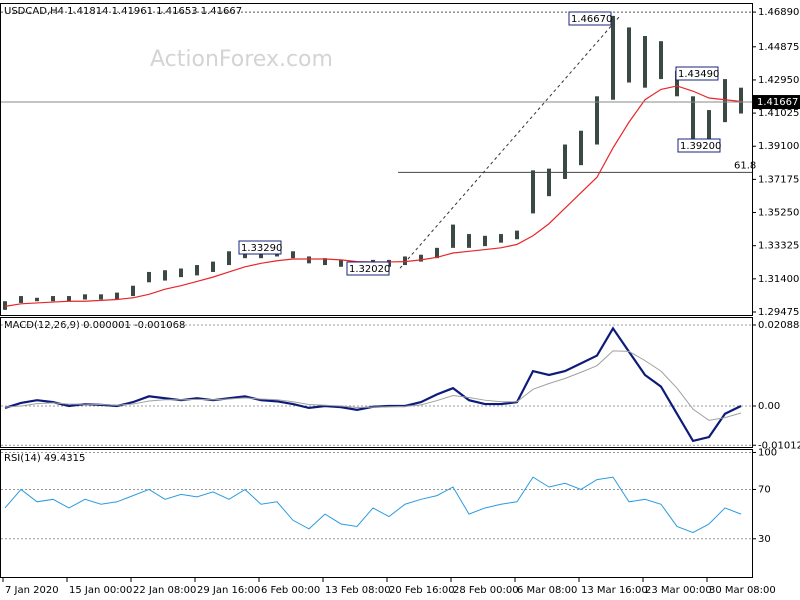 This screenshot has width=800, height=600. What do you see at coordinates (778, 113) in the screenshot?
I see `y-tick-label: 1.41025` at bounding box center [778, 113].